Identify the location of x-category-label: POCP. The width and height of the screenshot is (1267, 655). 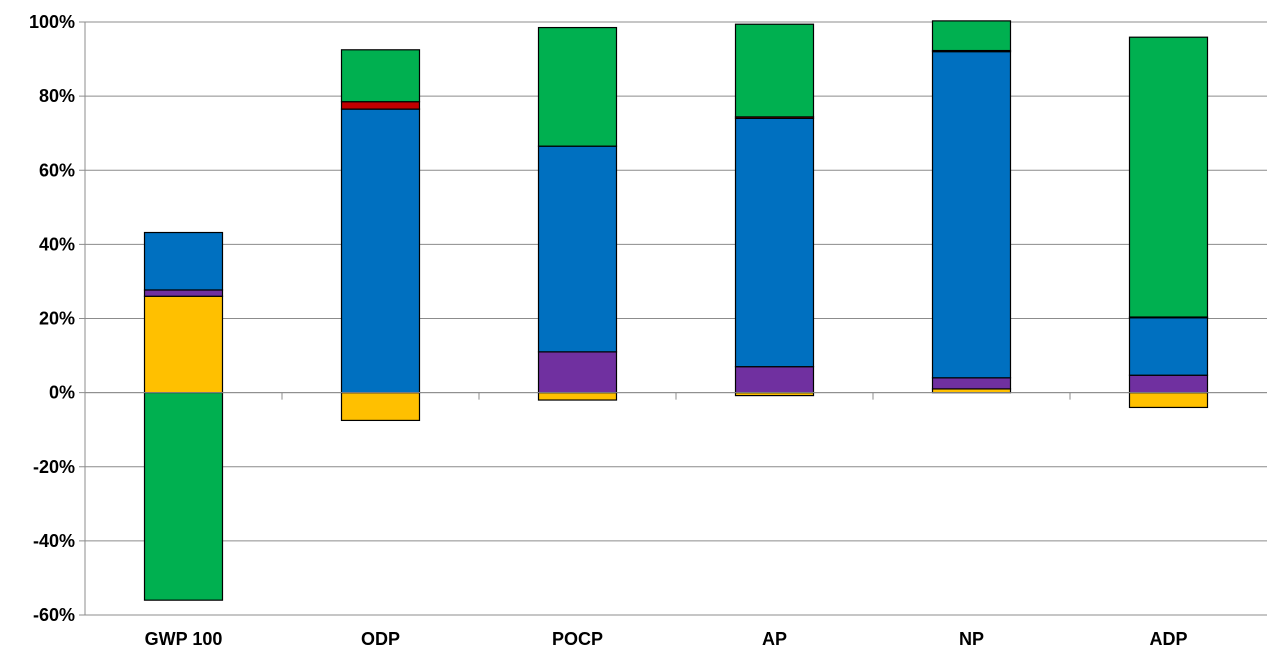
(577, 639).